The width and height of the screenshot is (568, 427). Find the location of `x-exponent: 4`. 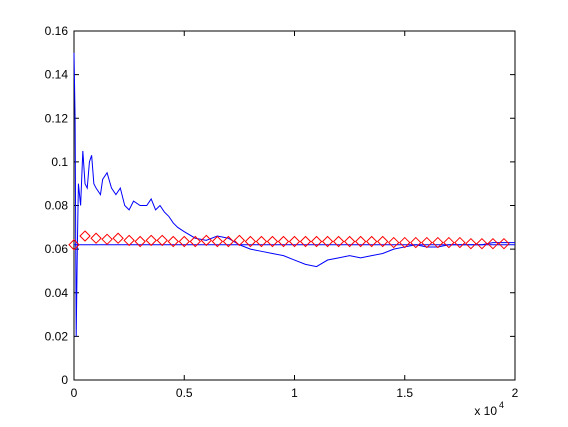

x-exponent: 4 is located at coordinates (501, 405).